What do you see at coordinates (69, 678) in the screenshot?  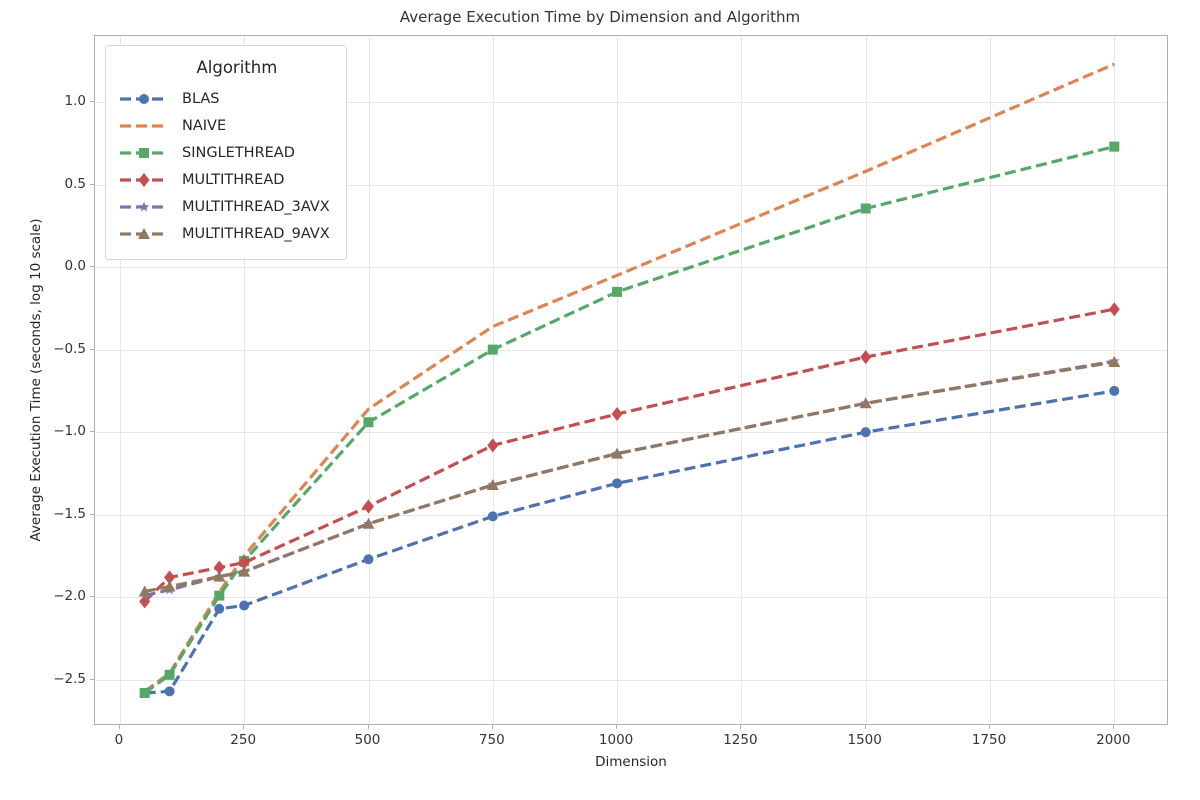 I see `y-tick-label: −2.5` at bounding box center [69, 678].